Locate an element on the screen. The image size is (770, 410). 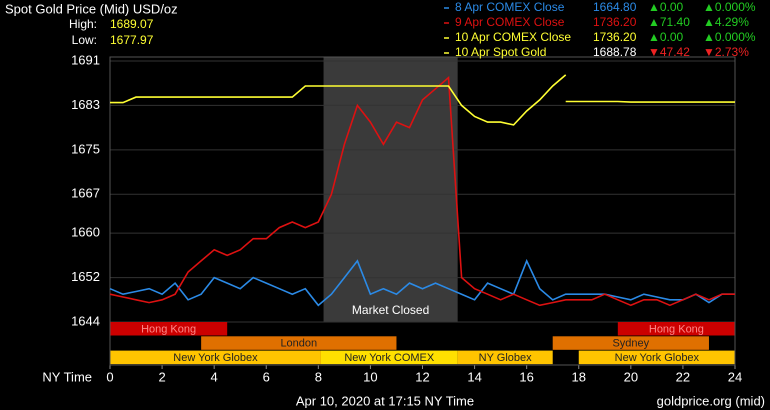
y-tick-label: 1667 is located at coordinates (85, 193).